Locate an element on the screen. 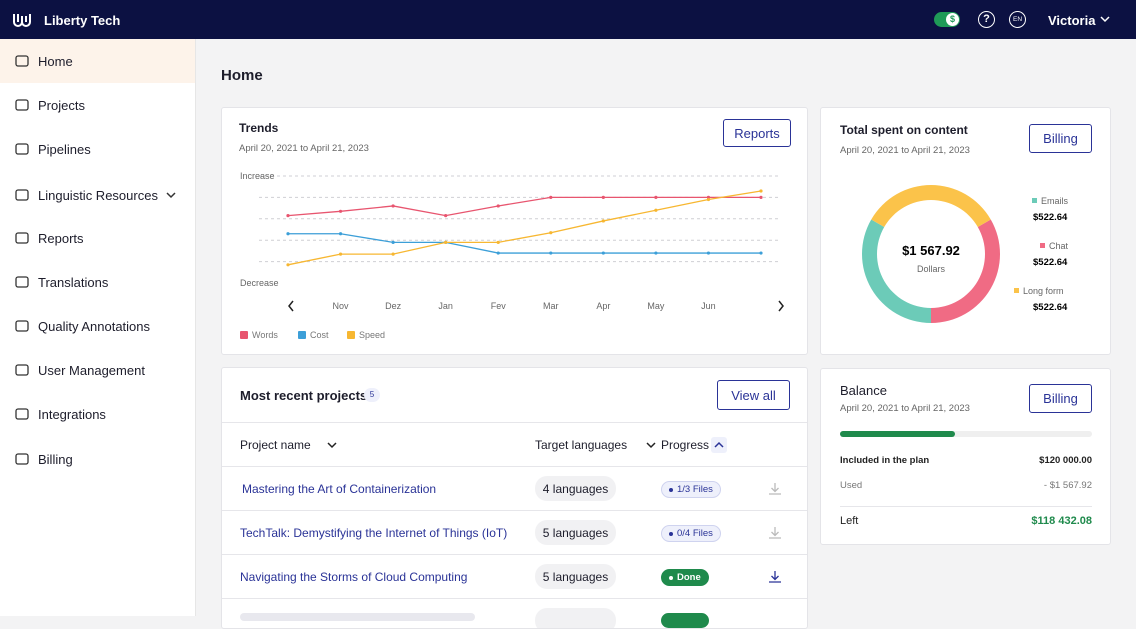  toggle: $ is located at coordinates (947, 19).